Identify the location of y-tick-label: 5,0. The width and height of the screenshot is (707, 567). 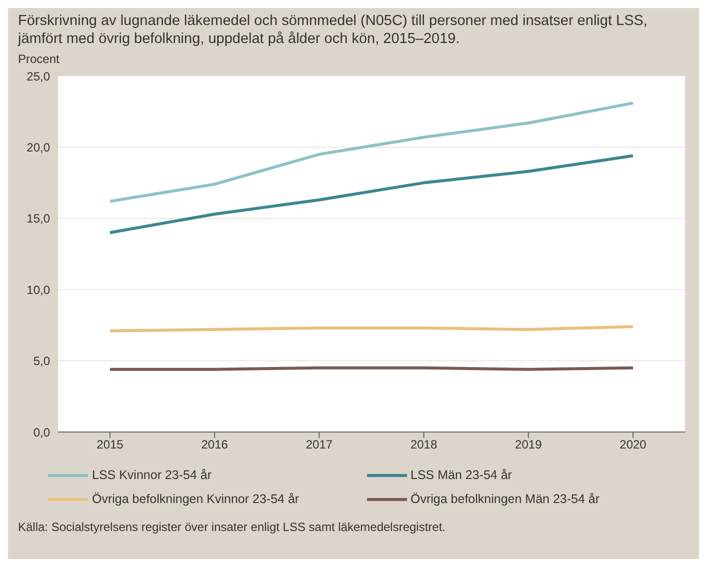
(41, 361).